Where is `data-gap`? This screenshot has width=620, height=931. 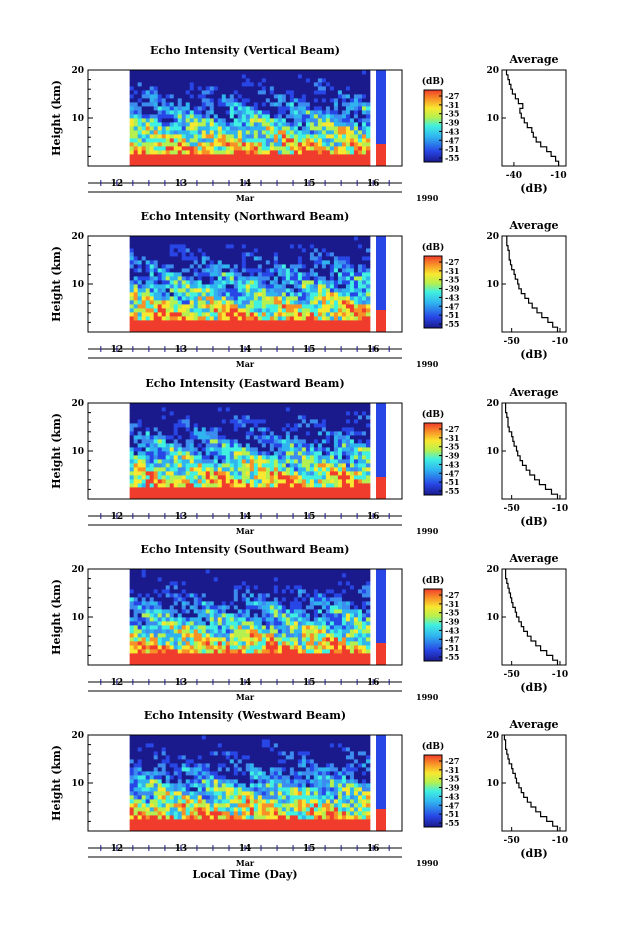 data-gap is located at coordinates (374, 451).